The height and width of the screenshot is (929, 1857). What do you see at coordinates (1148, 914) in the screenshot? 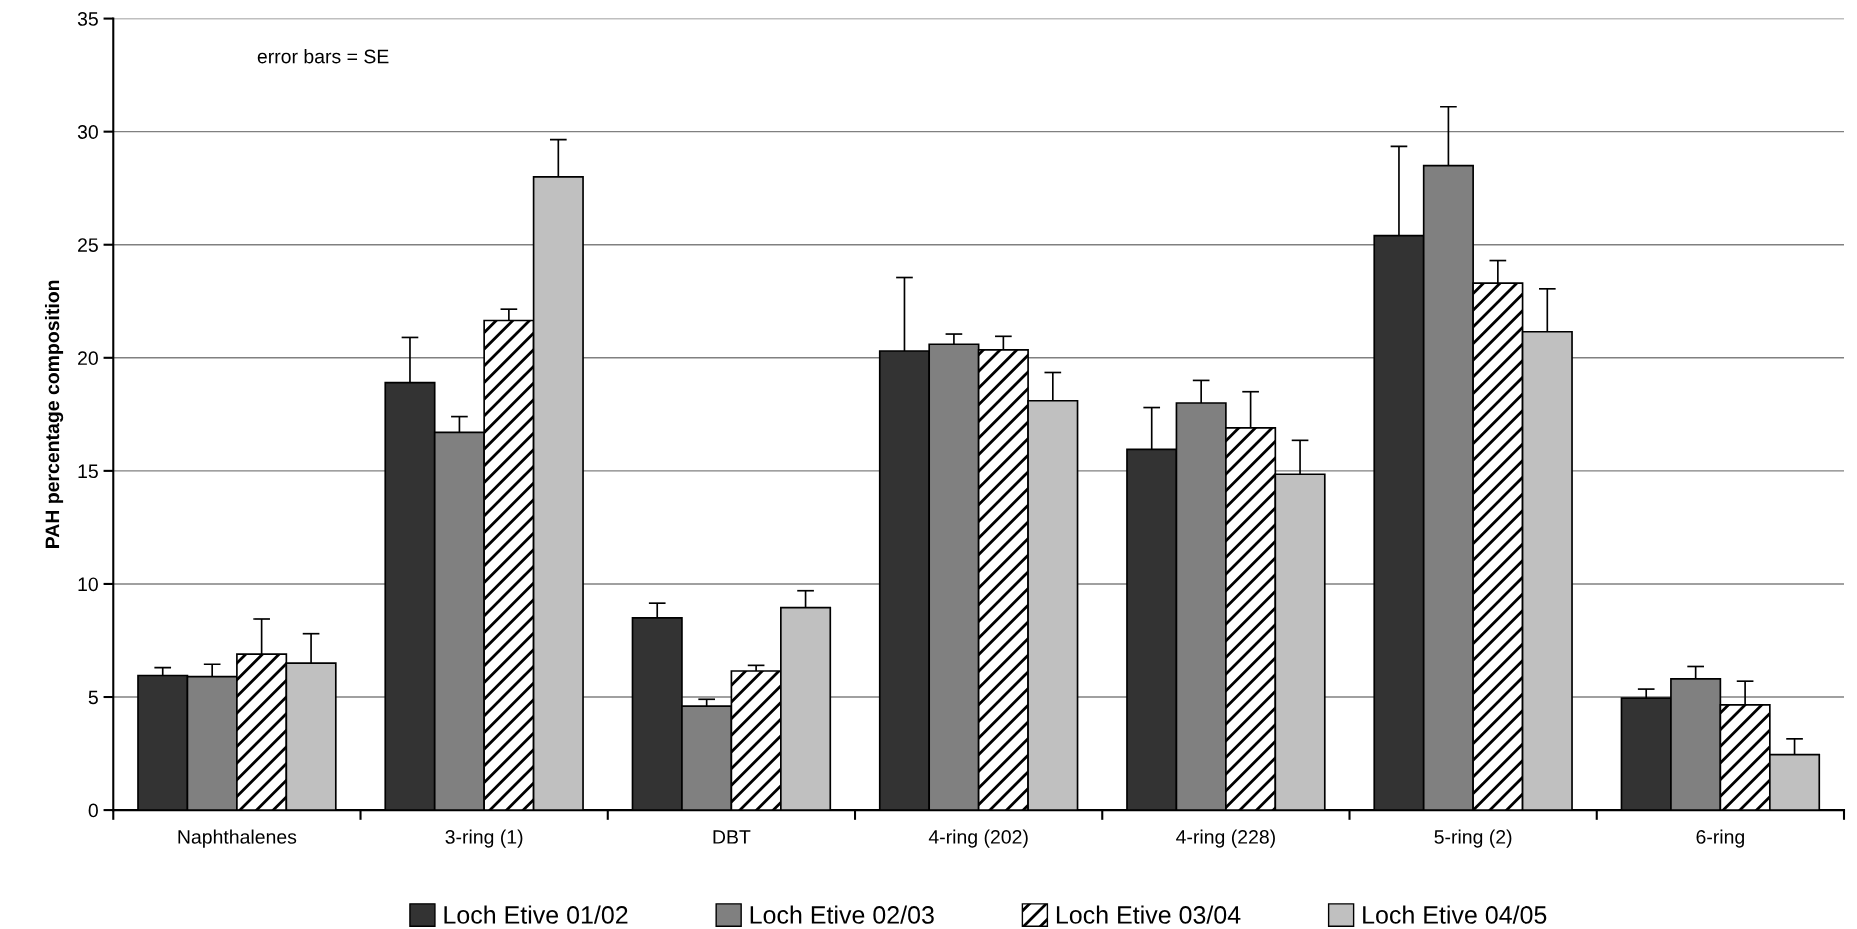
I see `legend-label: Loch Etive 03/04` at bounding box center [1148, 914].